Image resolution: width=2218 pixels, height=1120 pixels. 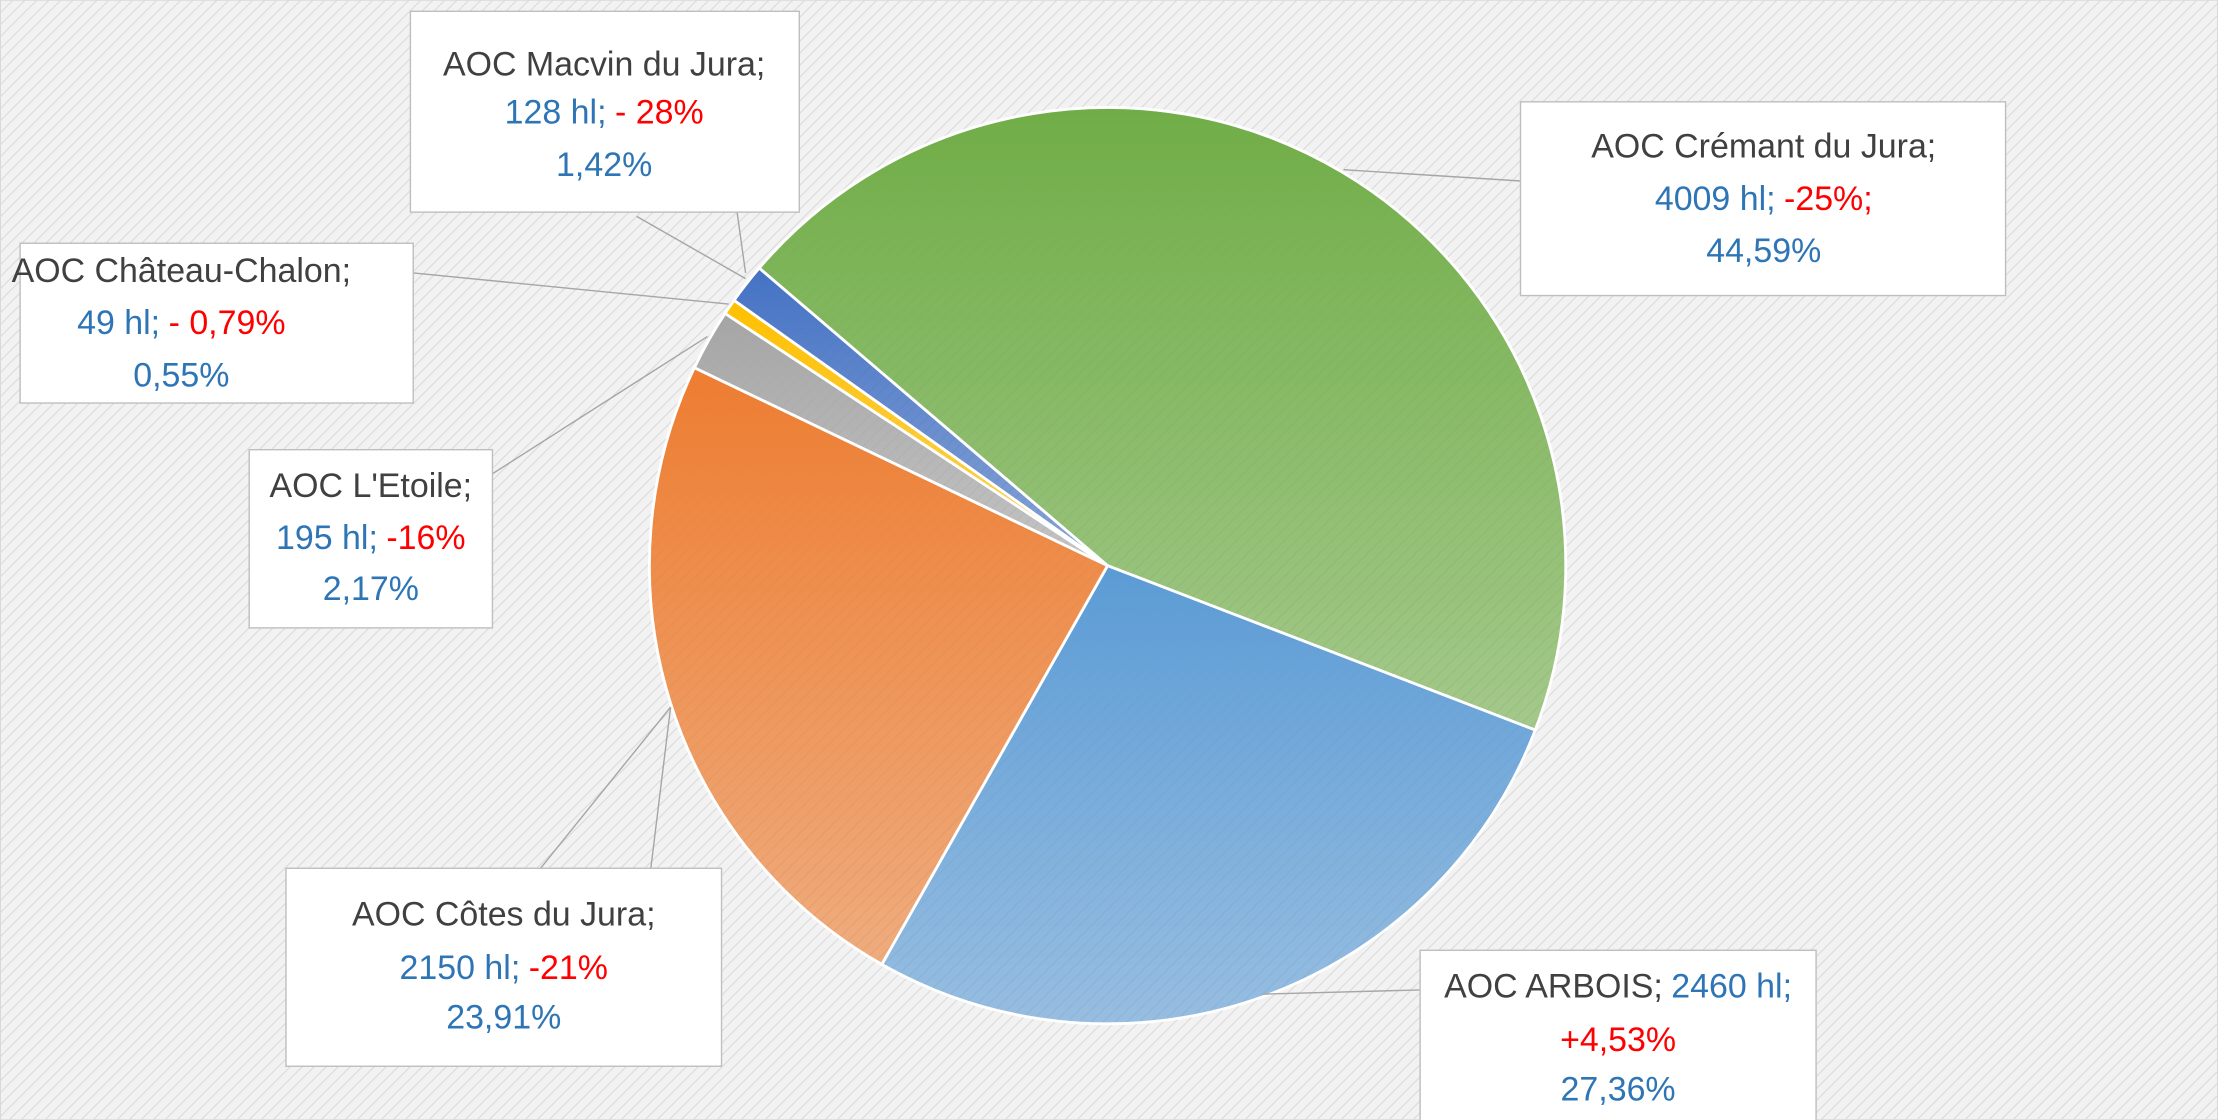 I want to click on change: - 28%, so click(x=659, y=113).